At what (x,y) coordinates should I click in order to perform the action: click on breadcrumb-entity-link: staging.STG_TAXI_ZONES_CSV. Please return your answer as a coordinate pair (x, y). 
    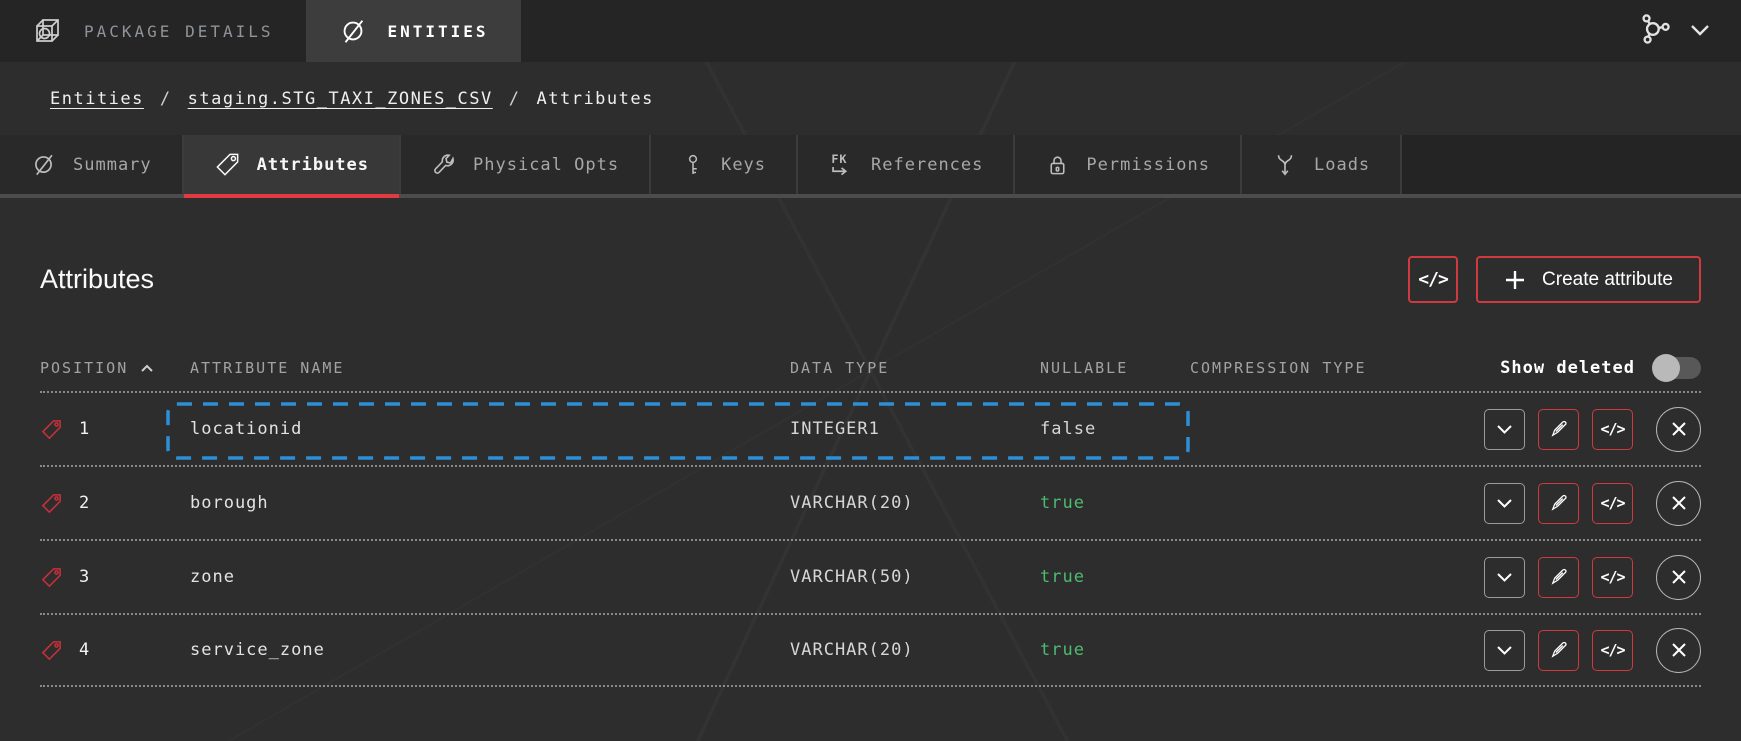
    Looking at the image, I should click on (340, 98).